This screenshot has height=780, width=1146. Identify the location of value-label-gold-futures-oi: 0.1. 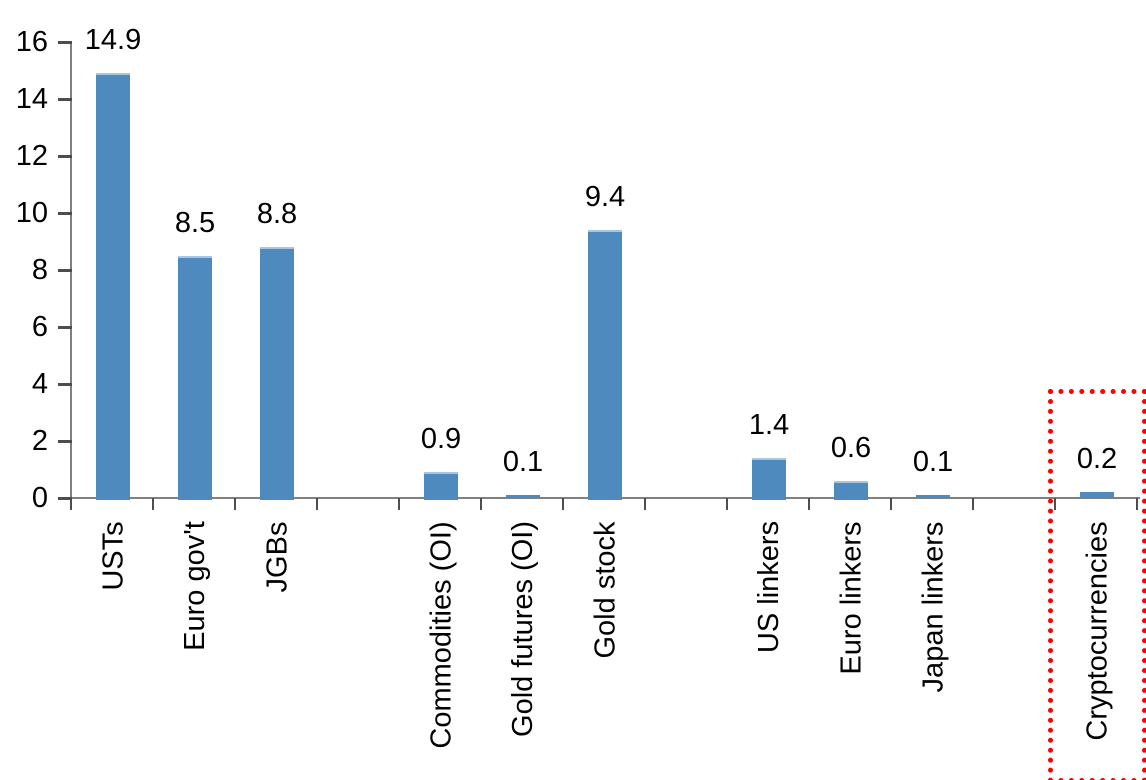
(523, 462).